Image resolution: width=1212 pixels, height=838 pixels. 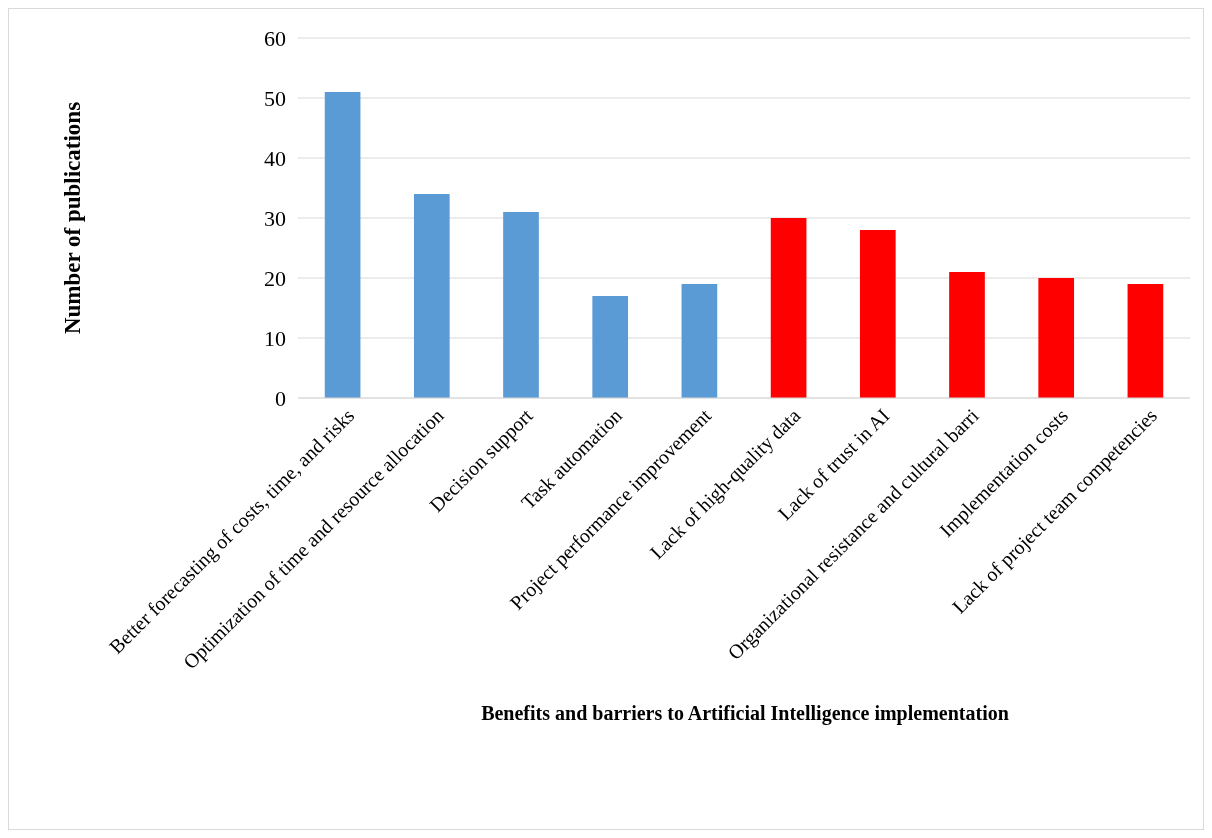 I want to click on y-axis-title: Number of publications, so click(x=72, y=218).